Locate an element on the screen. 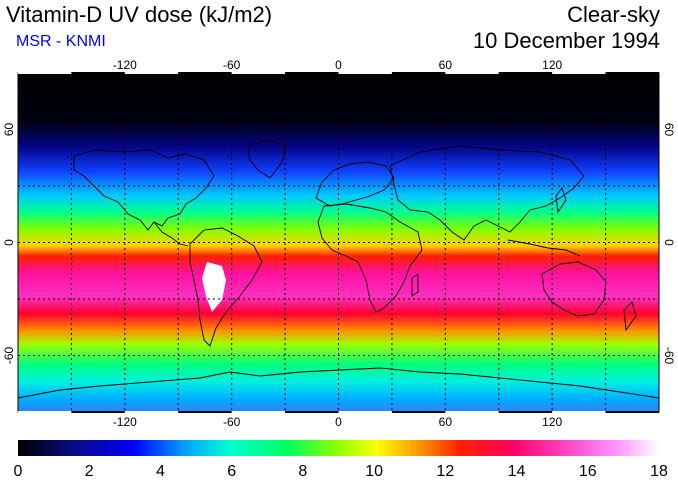 The image size is (678, 480). colorbar-label: 18 is located at coordinates (659, 471).